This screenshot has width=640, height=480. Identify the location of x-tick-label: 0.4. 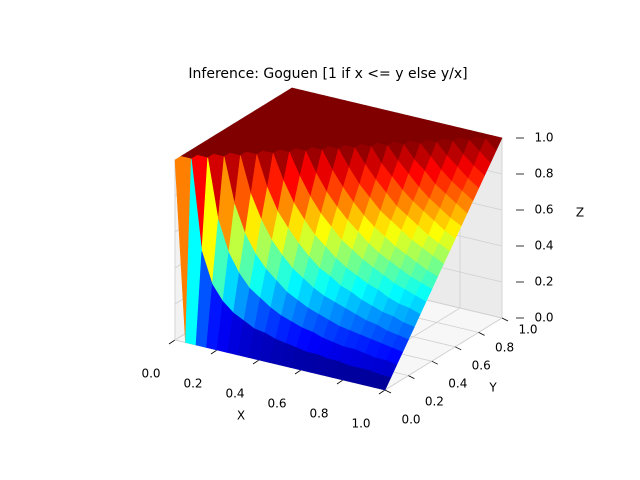
(234, 394).